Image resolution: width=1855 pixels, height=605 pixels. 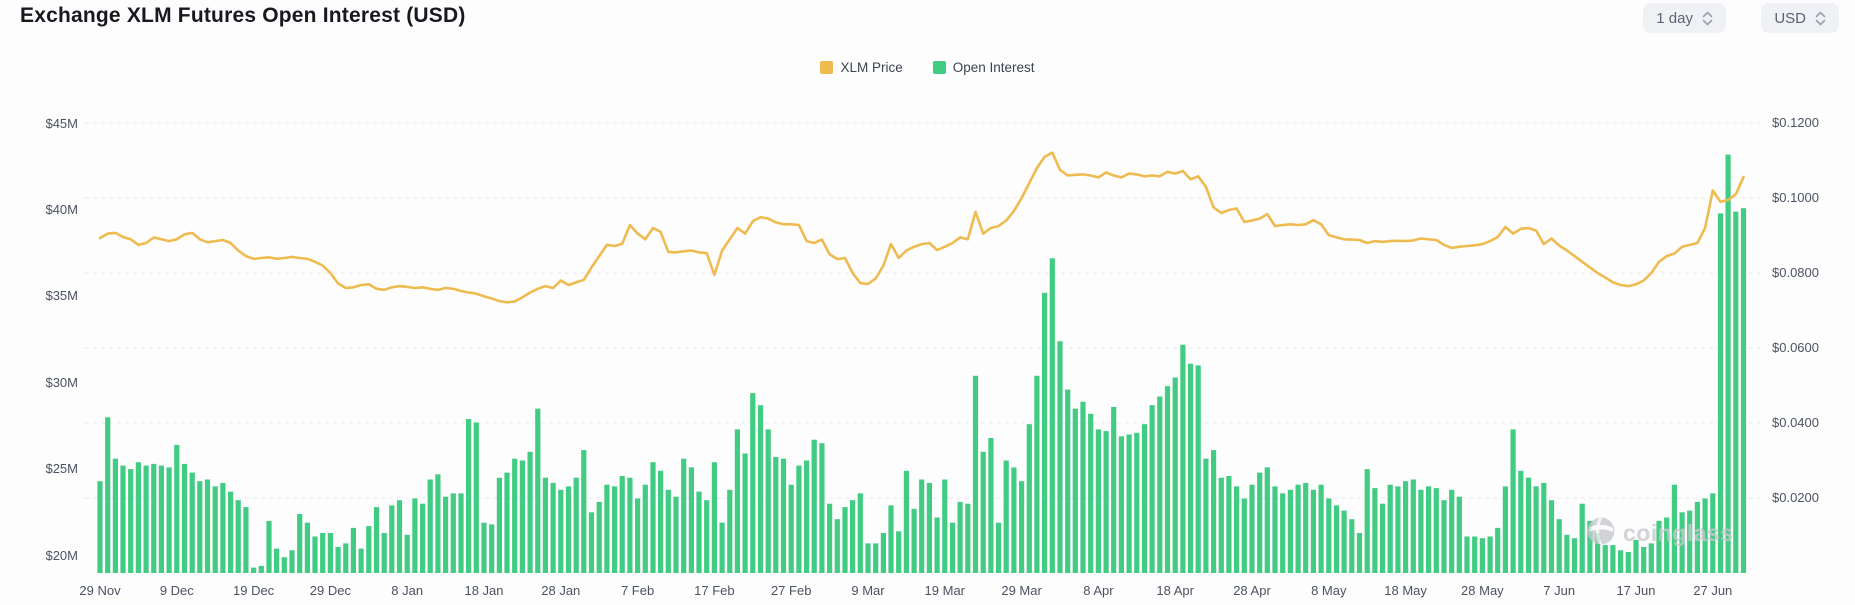 What do you see at coordinates (927, 67) in the screenshot?
I see `chart-legend: XLM Price Open Interest` at bounding box center [927, 67].